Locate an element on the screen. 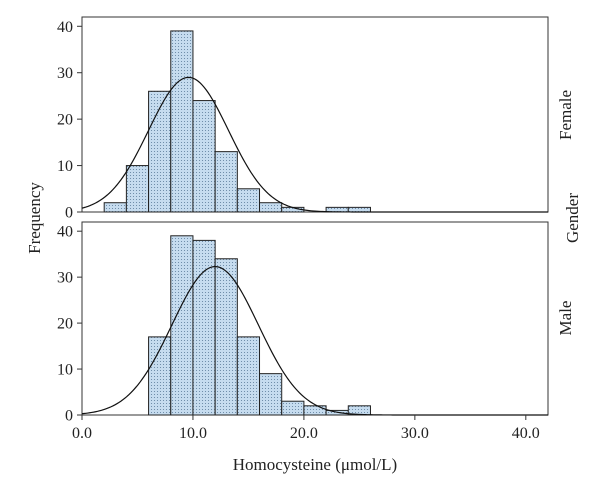 The width and height of the screenshot is (600, 495). male-y-tick-label-40: 40 is located at coordinates (65, 232).